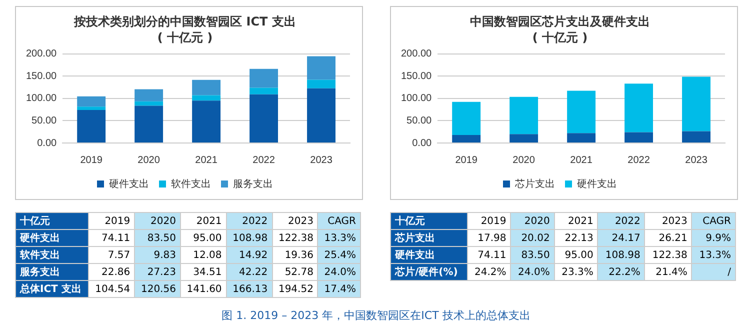 The image size is (752, 329). I want to click on data-label: 42.22, so click(249, 272).